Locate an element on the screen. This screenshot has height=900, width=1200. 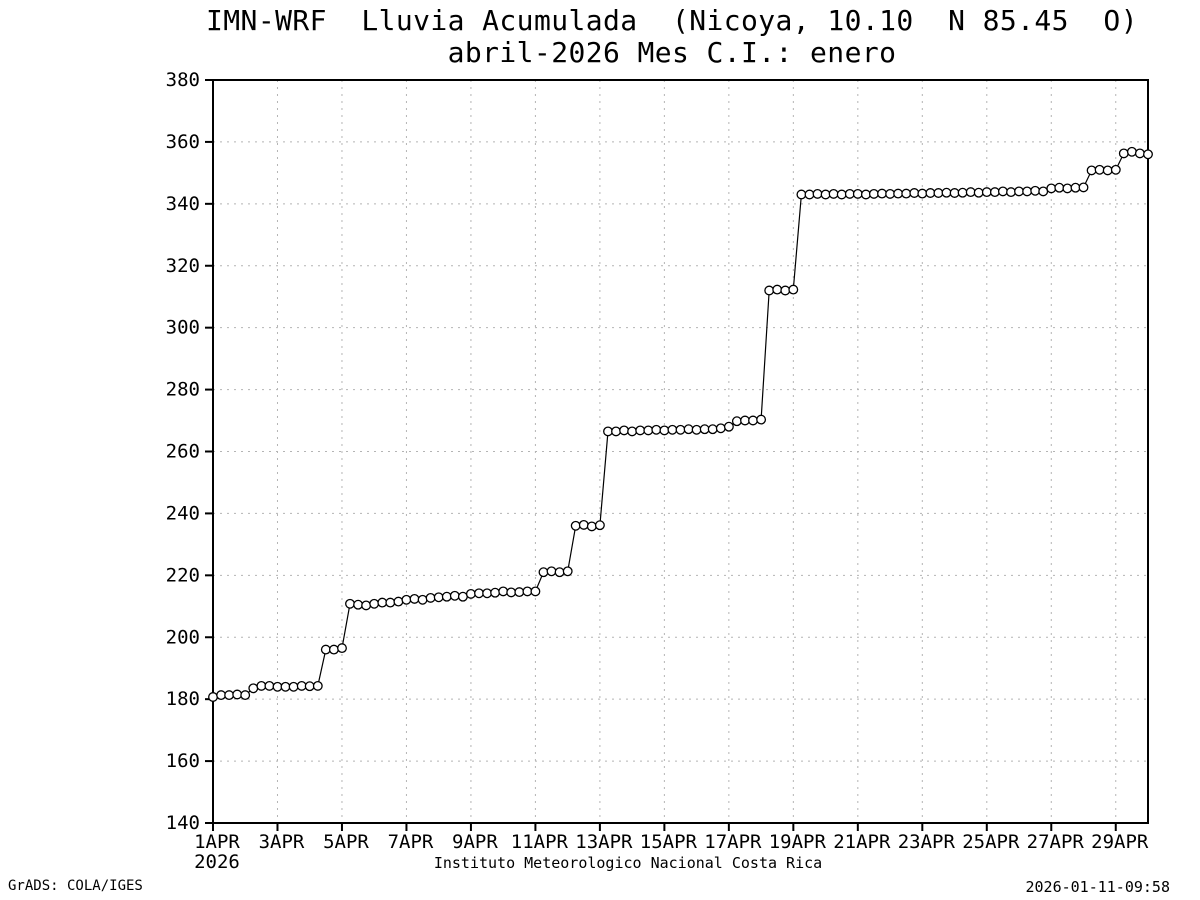
chart-subtitle: abril-2026 Mes C.I.: enero is located at coordinates (672, 52).